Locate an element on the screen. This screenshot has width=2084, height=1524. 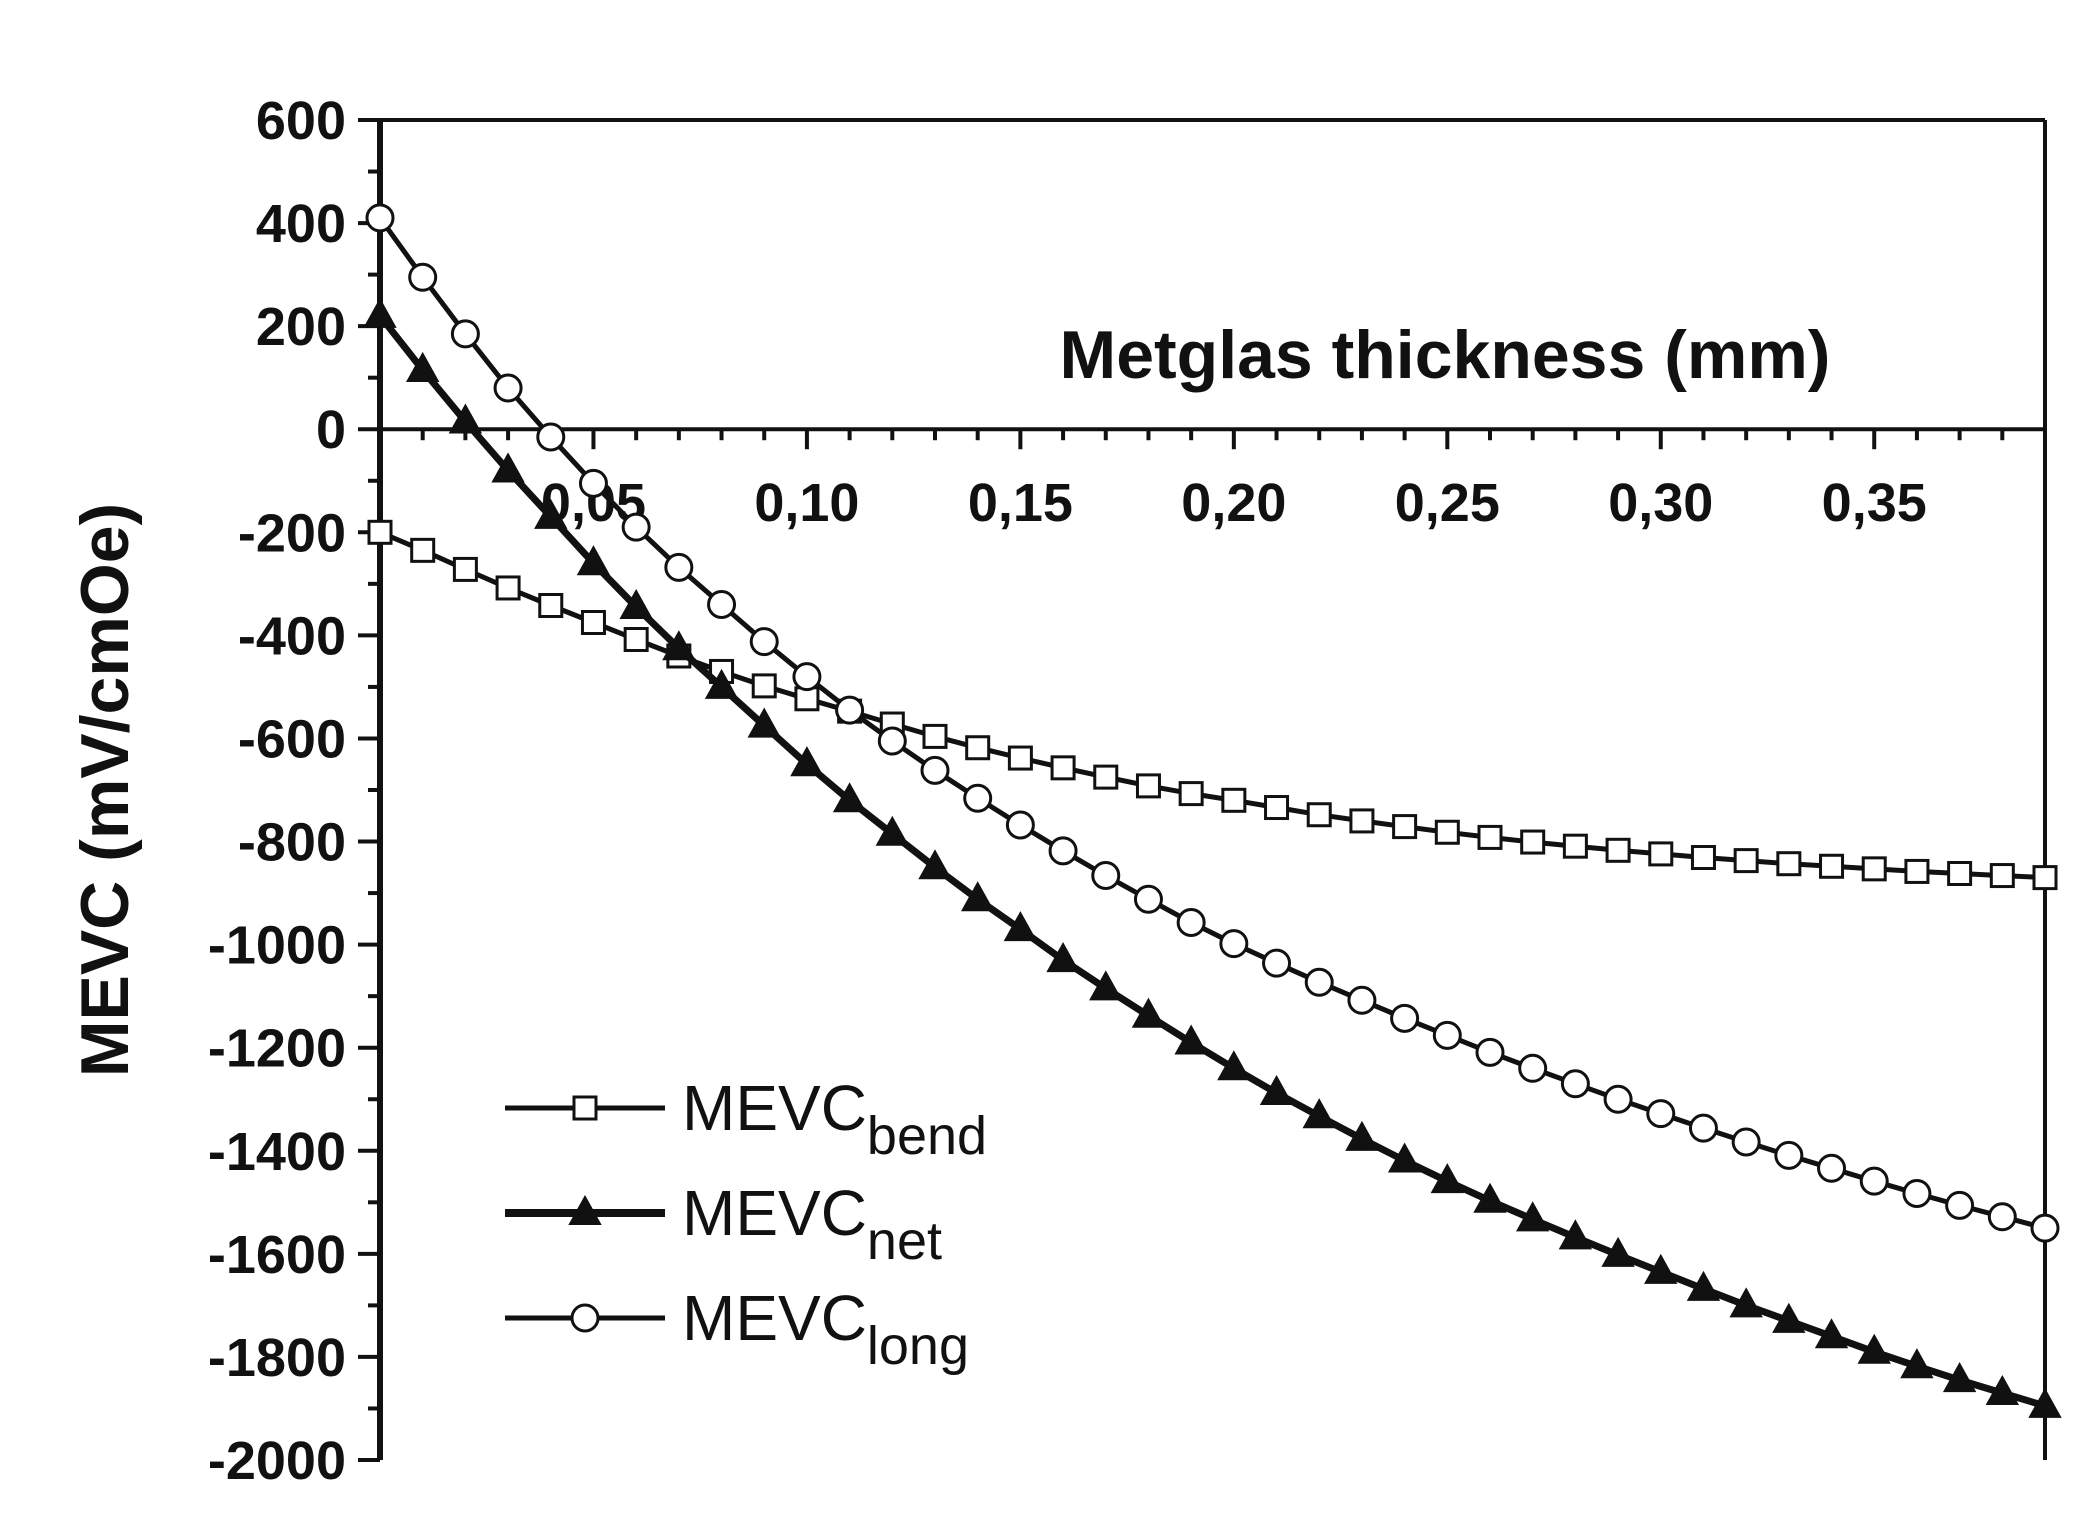
legend-item-bend: MEVCbend is located at coordinates (746, 1119).